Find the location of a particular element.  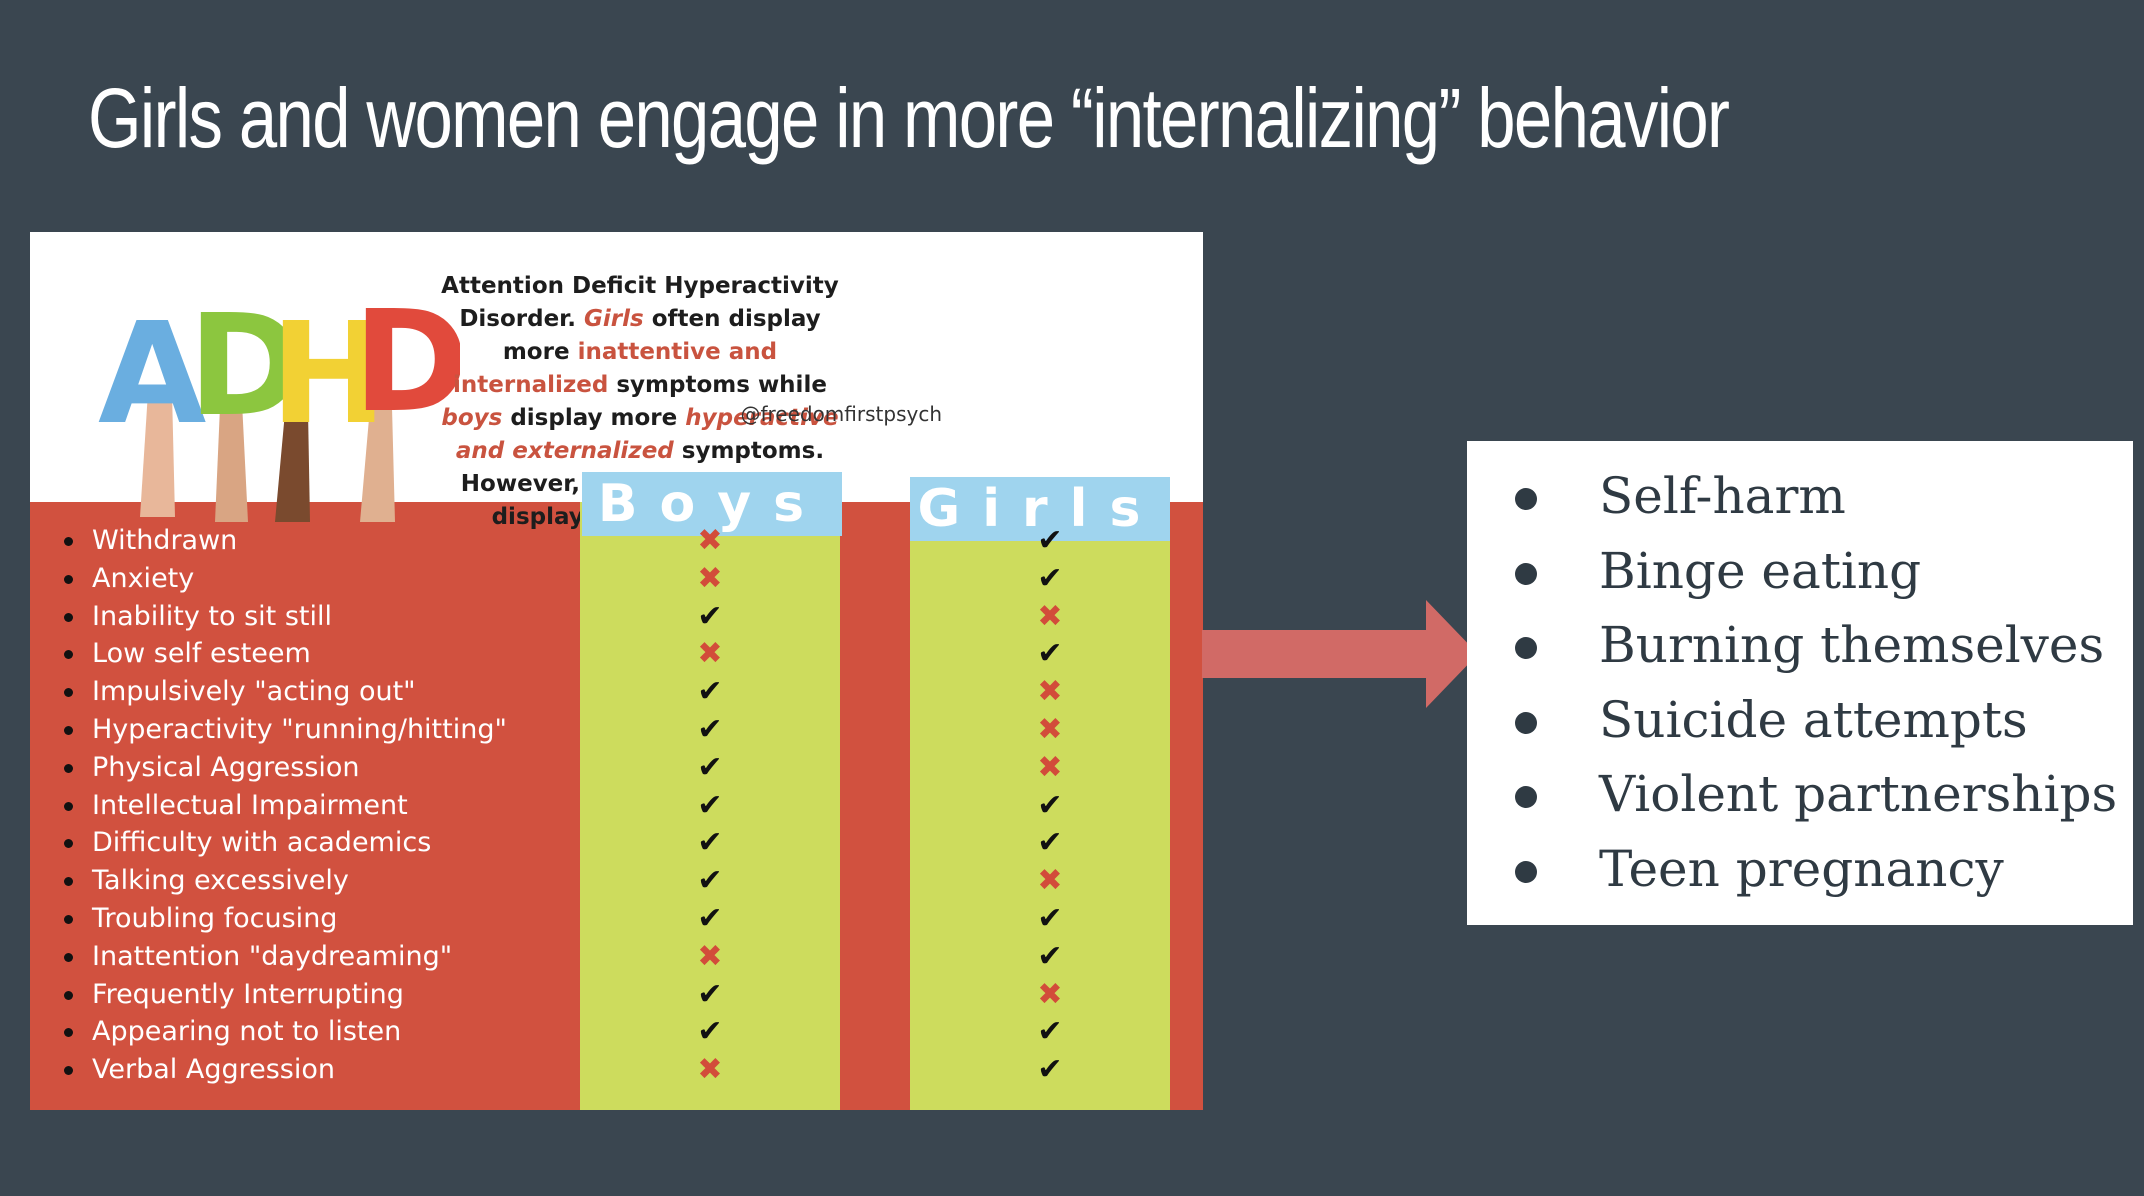

symptom-item: Intellectual Impairment is located at coordinates (283, 806).